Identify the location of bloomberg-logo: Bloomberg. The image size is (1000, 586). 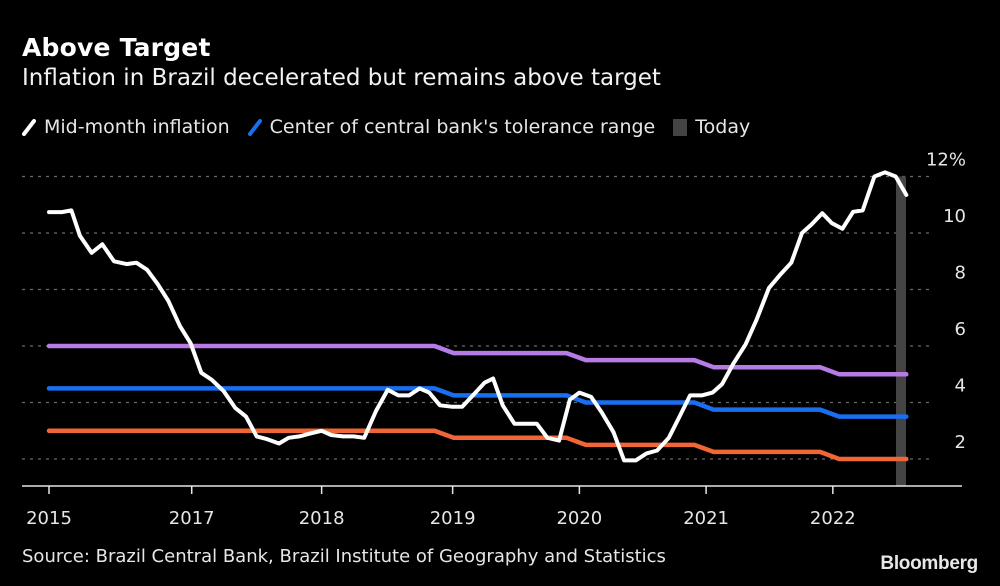
(929, 563).